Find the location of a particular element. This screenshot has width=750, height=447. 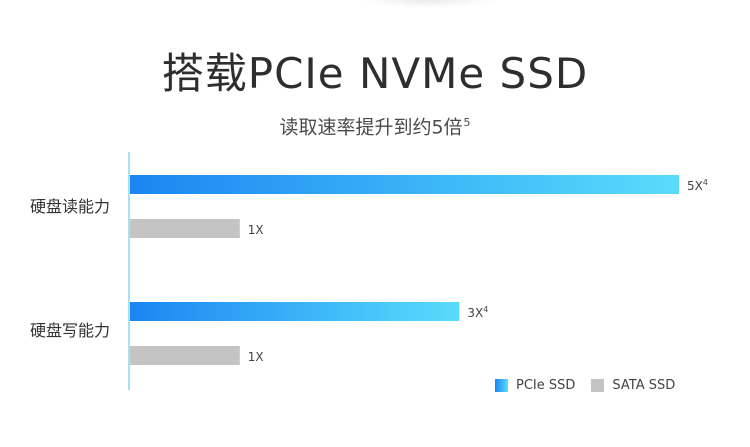

subtitle-footnote: 5 is located at coordinates (467, 122).